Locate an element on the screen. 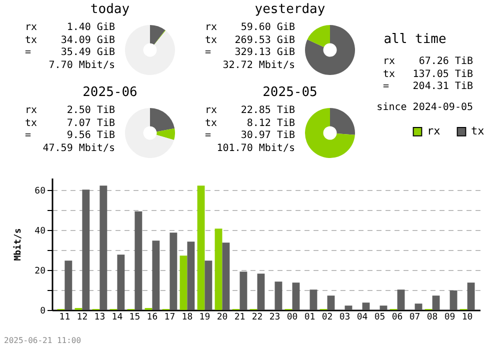 The image size is (500, 348). chart-title: 2025-06 is located at coordinates (110, 92).